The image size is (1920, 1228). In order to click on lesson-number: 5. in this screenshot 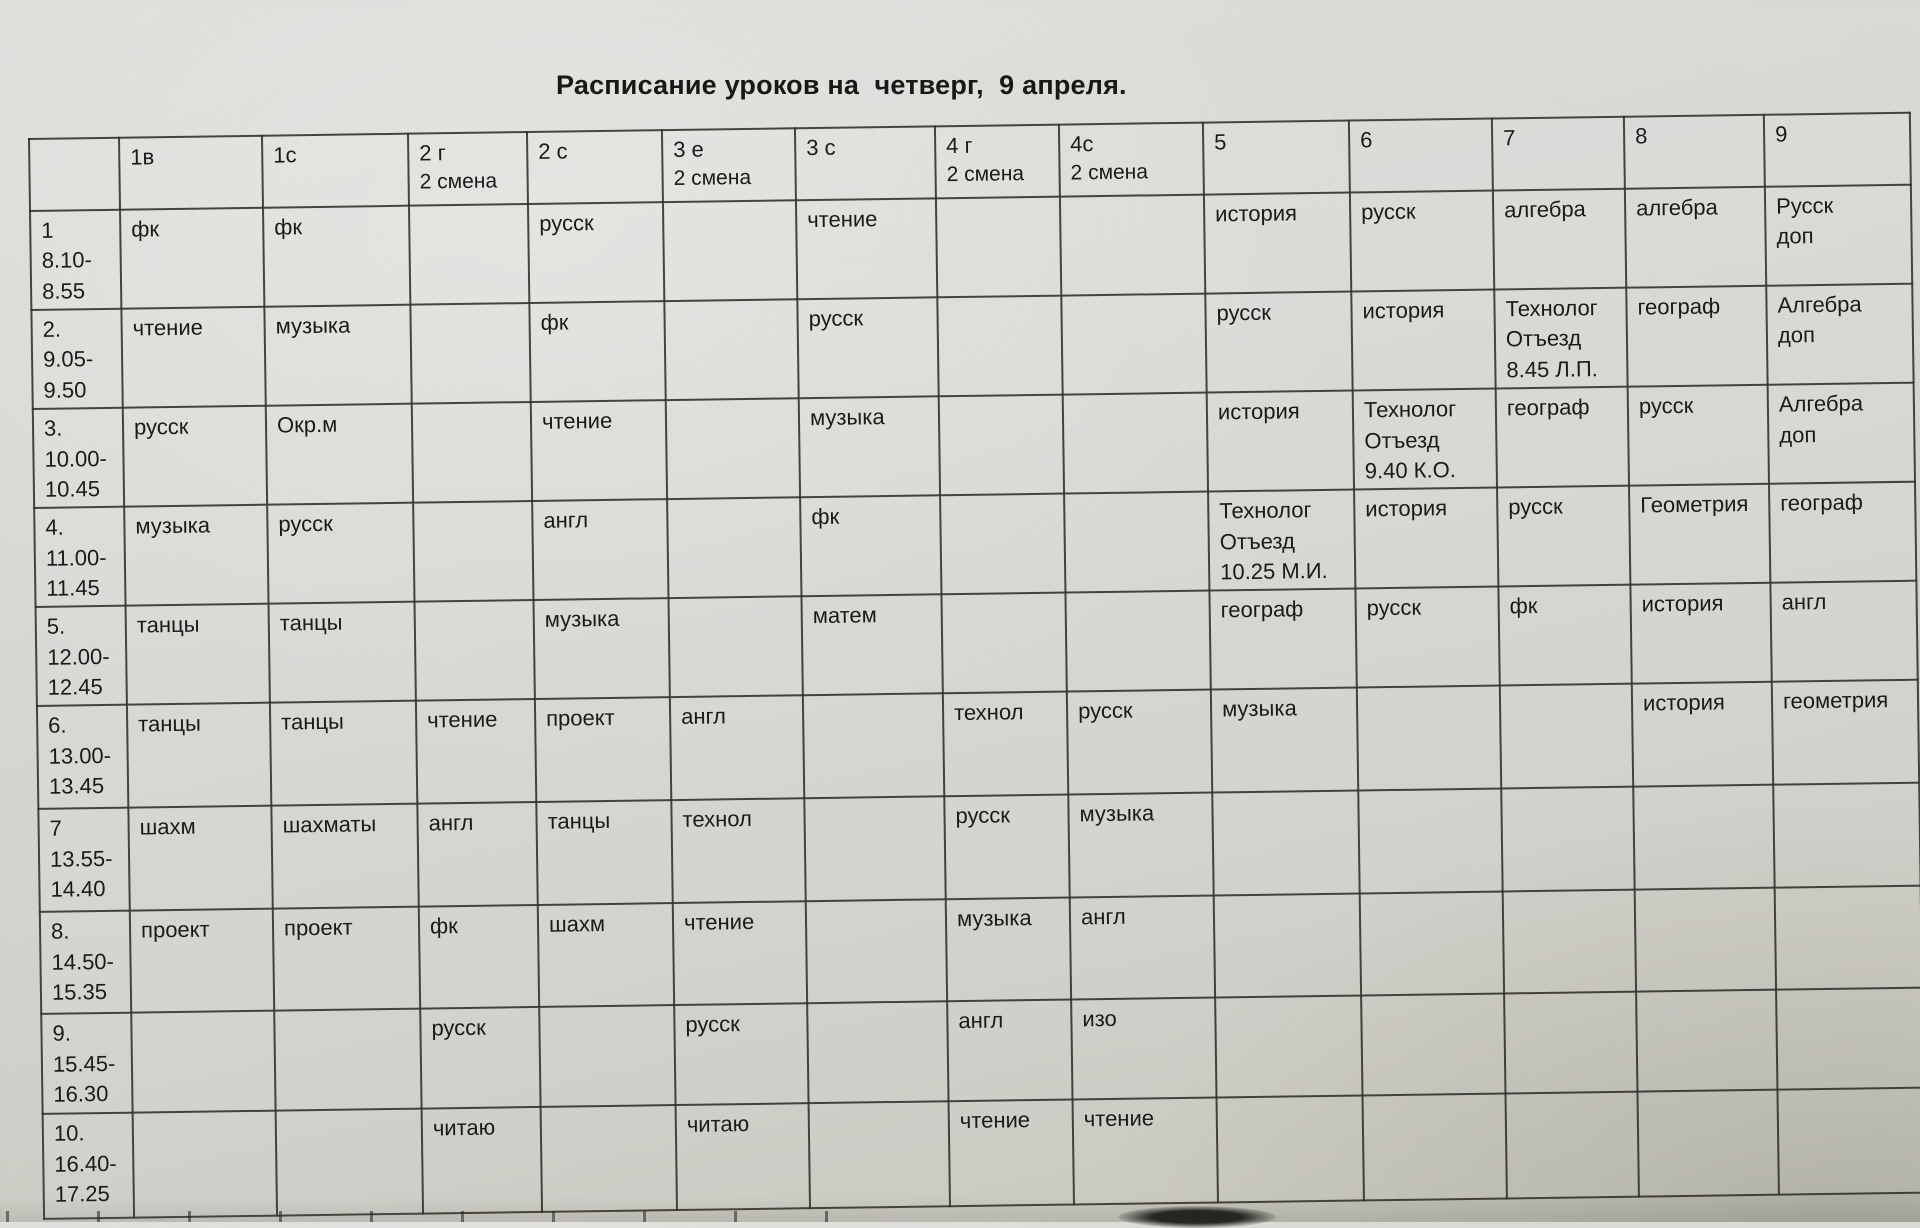, I will do `click(56, 626)`.